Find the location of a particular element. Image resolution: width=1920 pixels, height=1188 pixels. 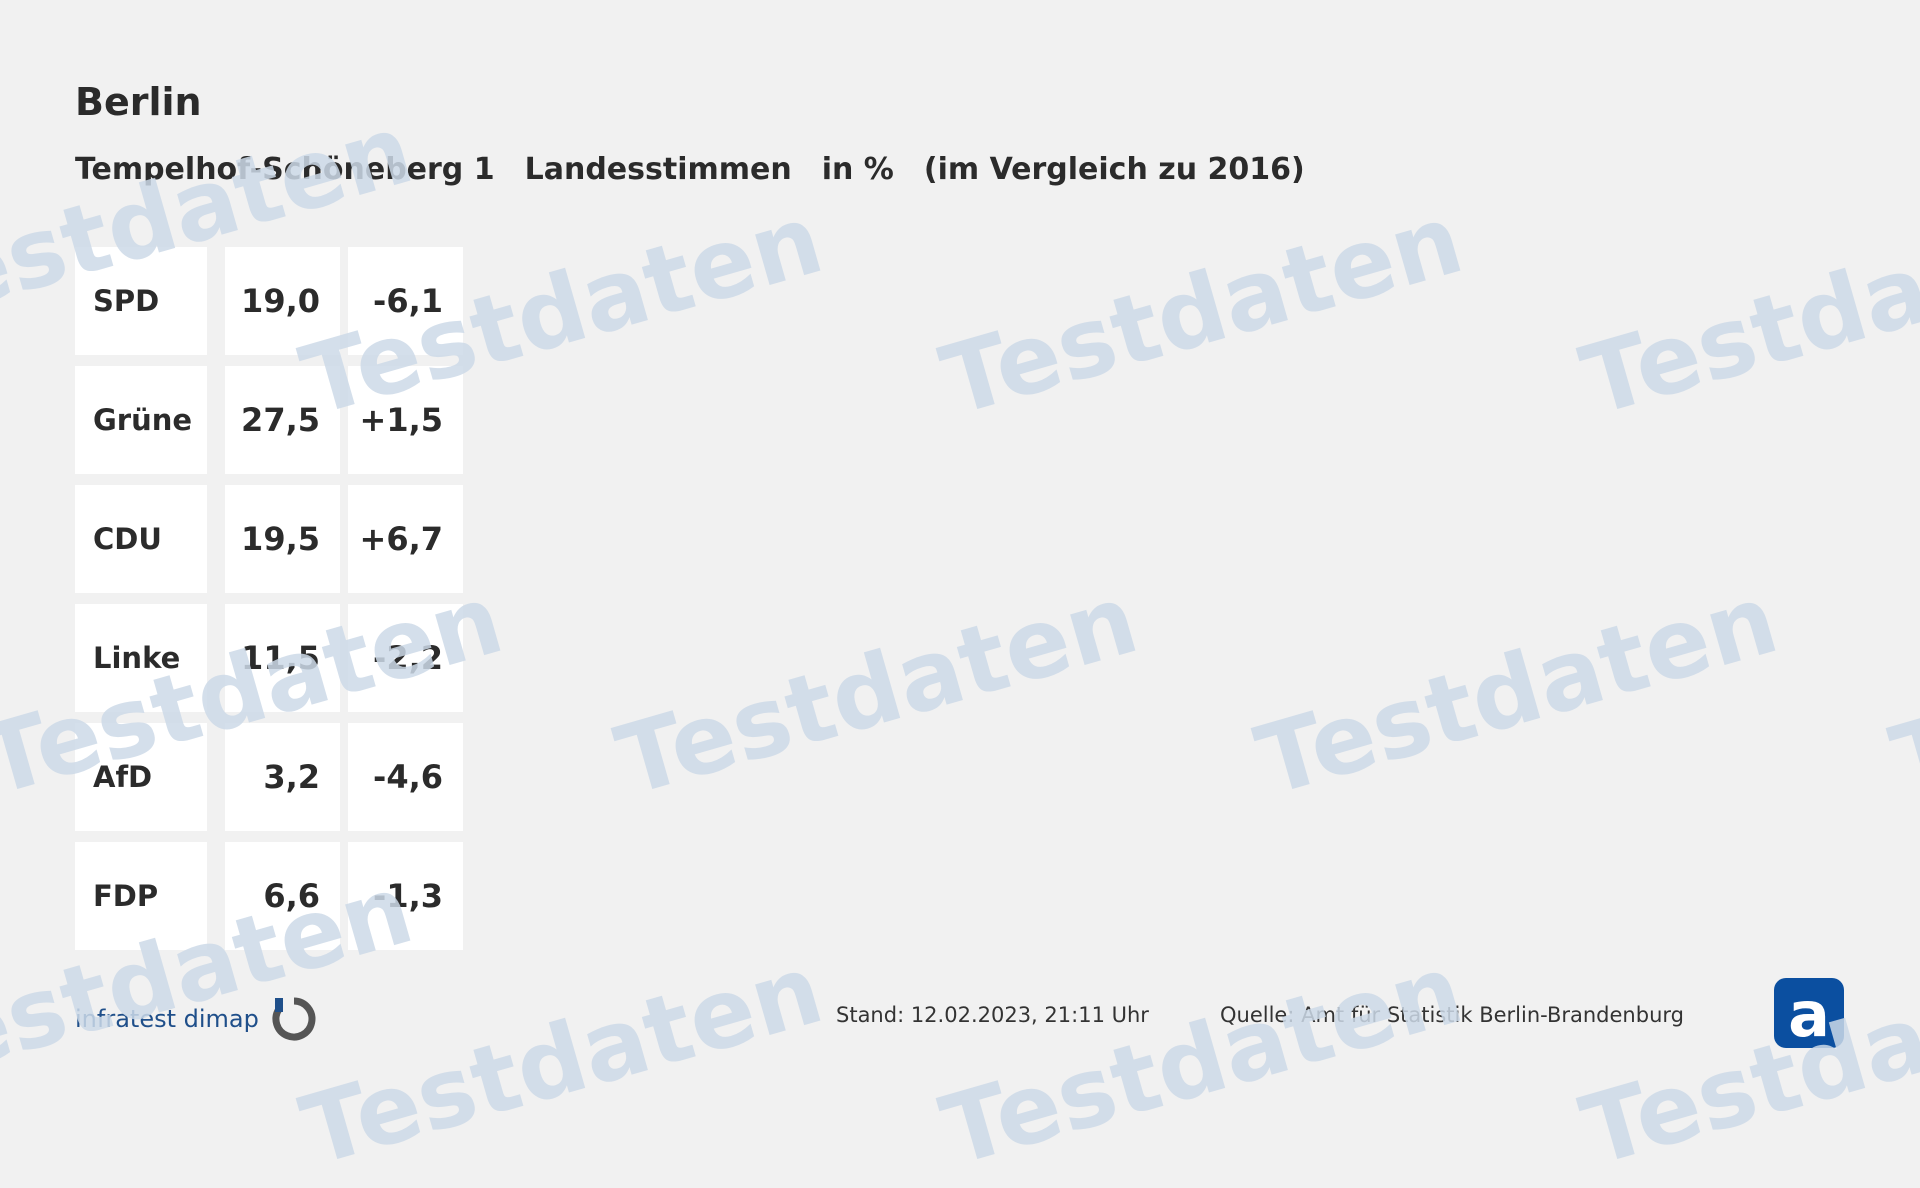

table-row: AfD 3,2 -4,6 is located at coordinates (269, 777).